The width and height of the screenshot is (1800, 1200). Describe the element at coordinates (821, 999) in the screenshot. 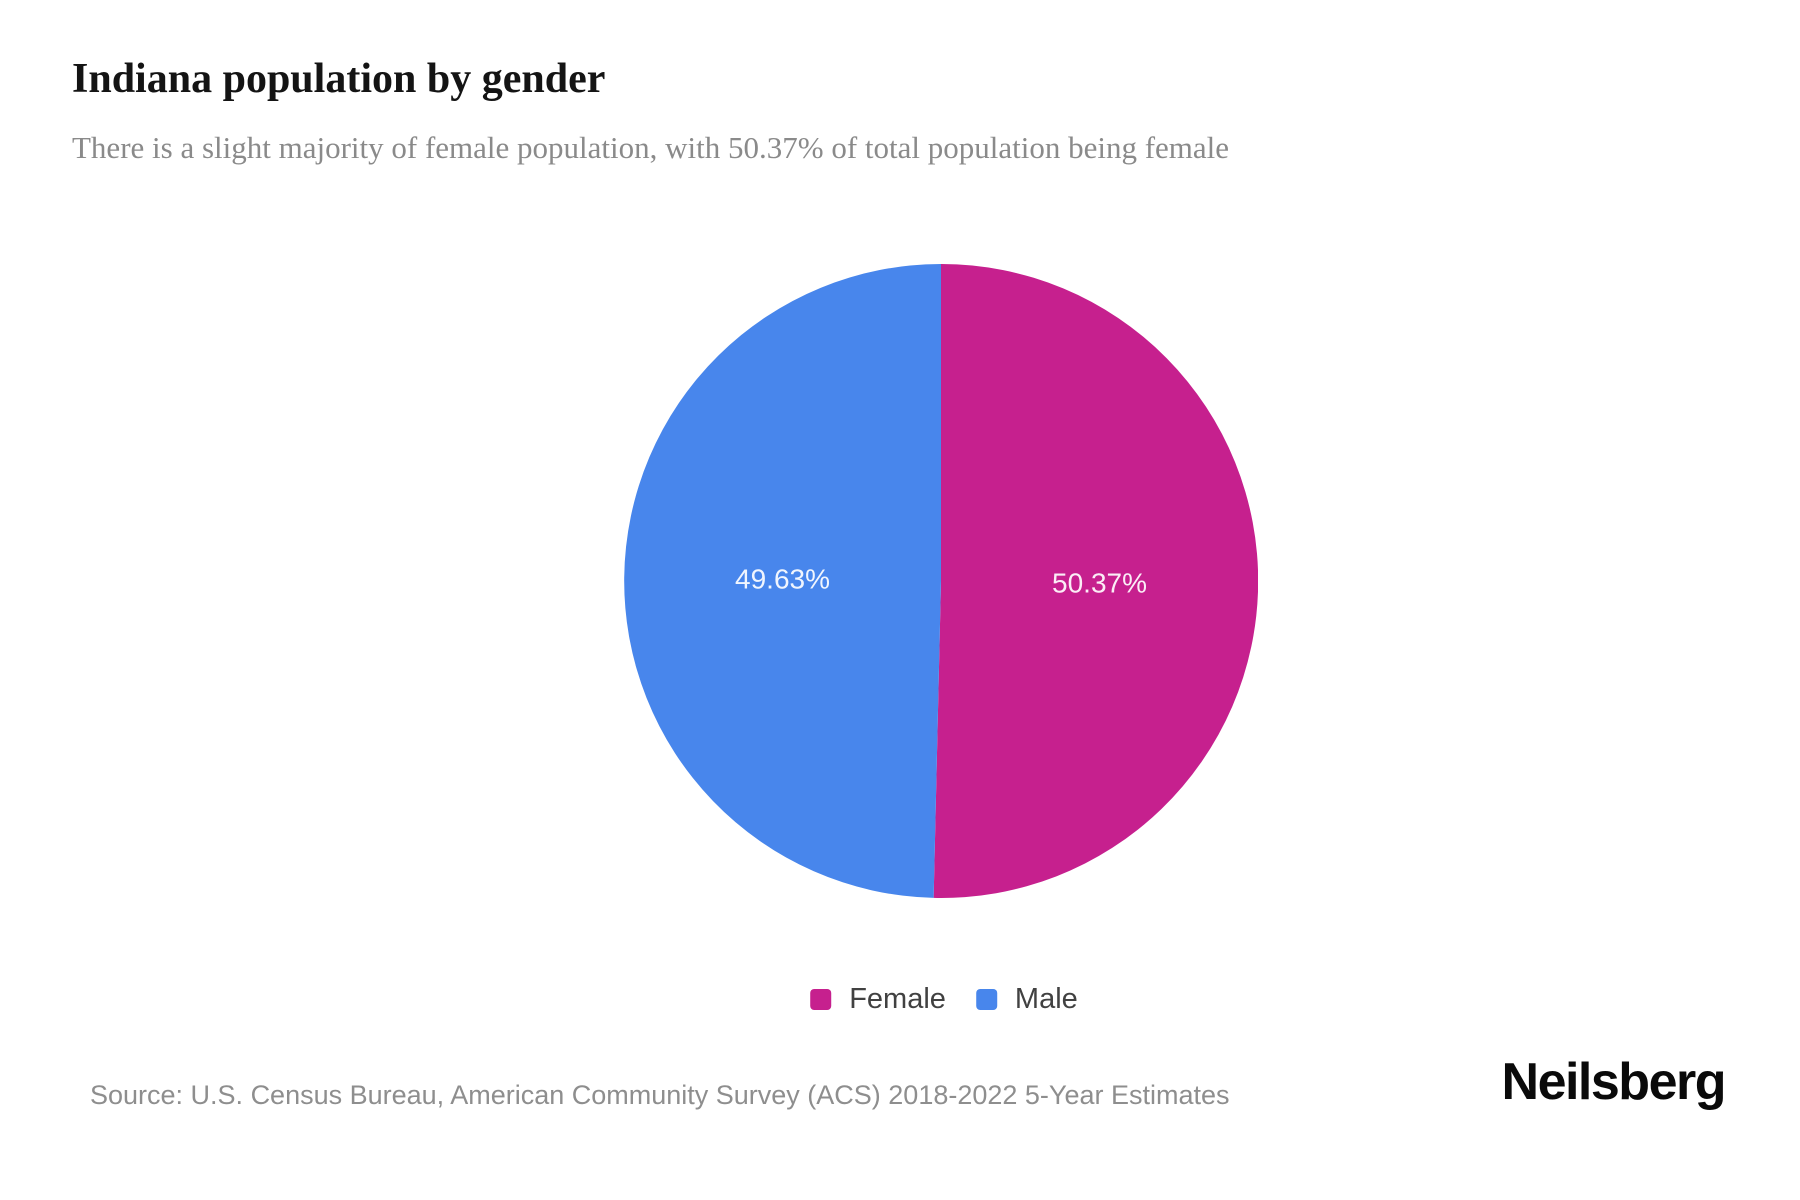

I see `legend-swatch-female-icon` at that location.